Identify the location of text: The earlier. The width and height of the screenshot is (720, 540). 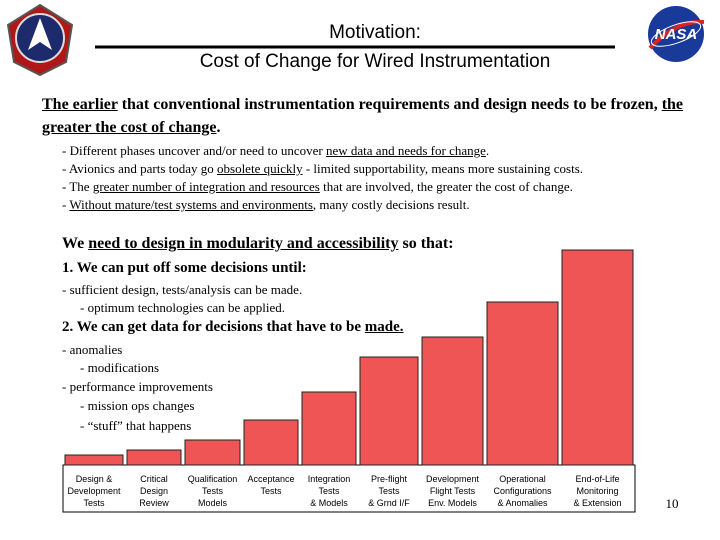
(80, 104).